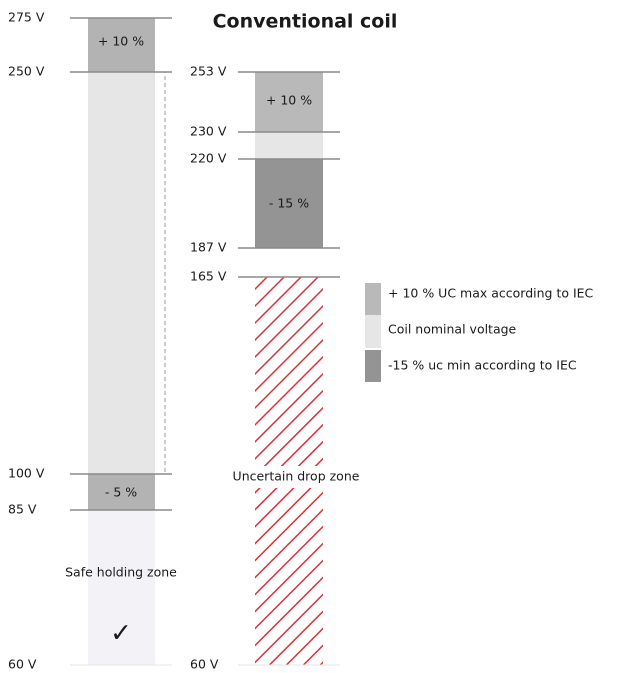  I want to click on legend-label: -15 % uc min according to IEC, so click(482, 365).